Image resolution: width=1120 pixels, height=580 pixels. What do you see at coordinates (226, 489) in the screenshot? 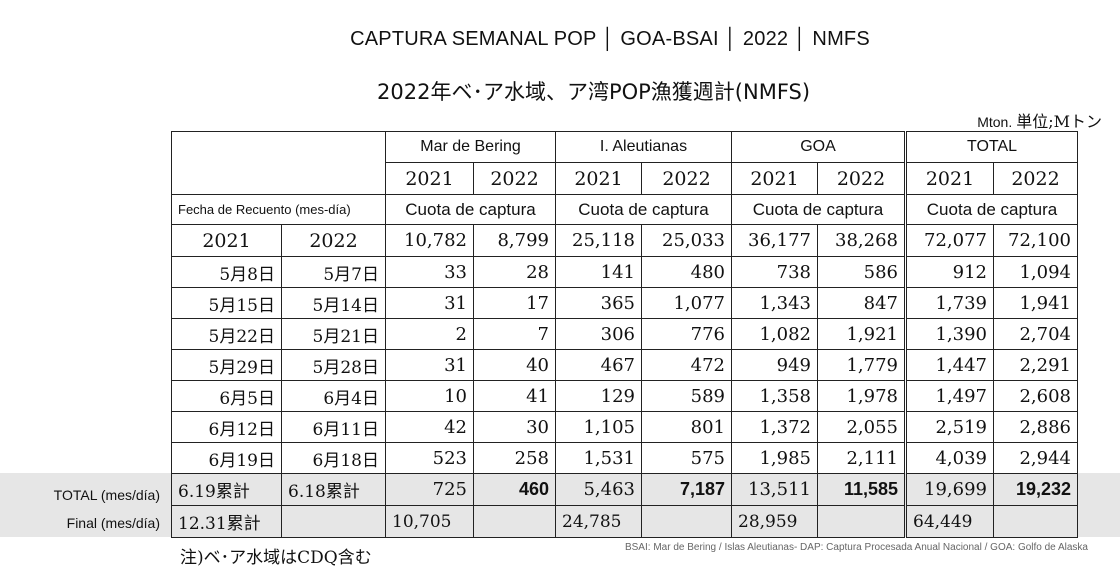
I see `total-date-2021: 6.19累計` at bounding box center [226, 489].